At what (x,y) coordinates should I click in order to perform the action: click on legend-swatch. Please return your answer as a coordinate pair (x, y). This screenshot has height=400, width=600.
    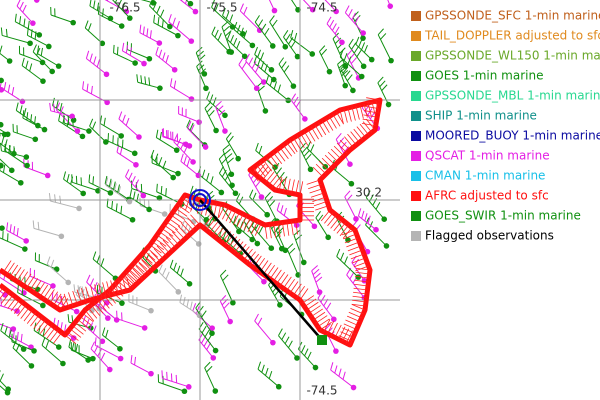
    Looking at the image, I should click on (416, 56).